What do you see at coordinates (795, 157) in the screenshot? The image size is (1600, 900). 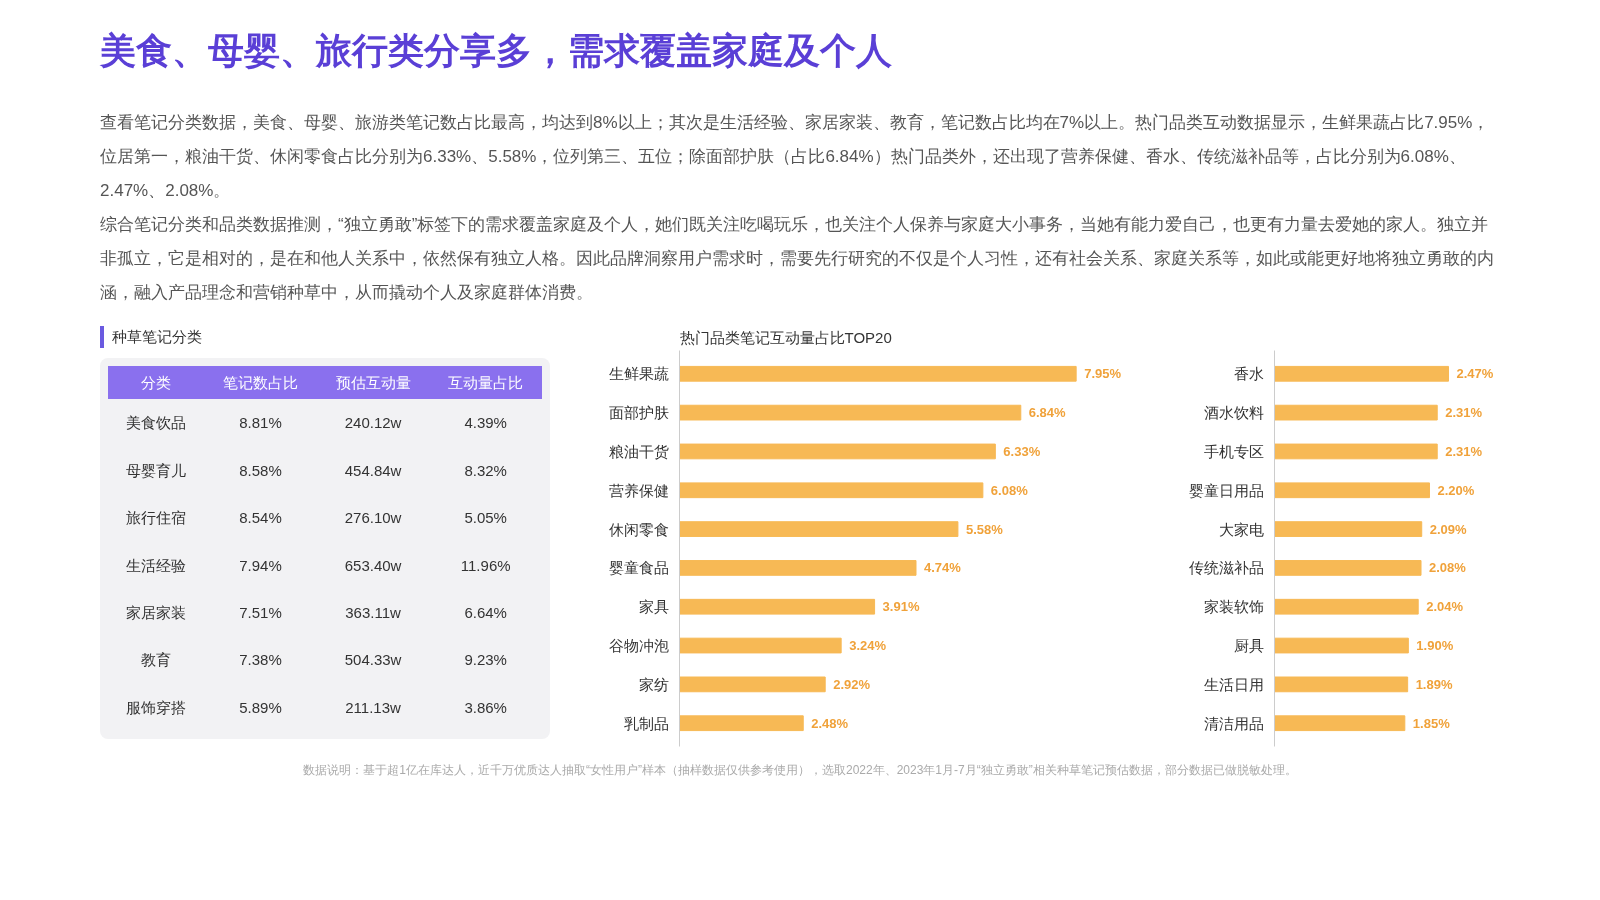 I see `text: 查看笔记分类数据，美食、母婴、旅游类笔记数占比最高，均达到8%以上；其次是生活经验、家居家装、教育，笔记数占比均在7%以上。热门品类互动数据显示，生鲜果蔬占比7.95%，位居第一，粮油干货、休闲零食占比分别为6.33%、5.58%，位列第三、五位；除面部护肤（占比6.84%）热门品类外，还出现了营养保健、香水、传统滋补品等，占比分别为6.08%、2.47%、2.08%。` at bounding box center [795, 157].